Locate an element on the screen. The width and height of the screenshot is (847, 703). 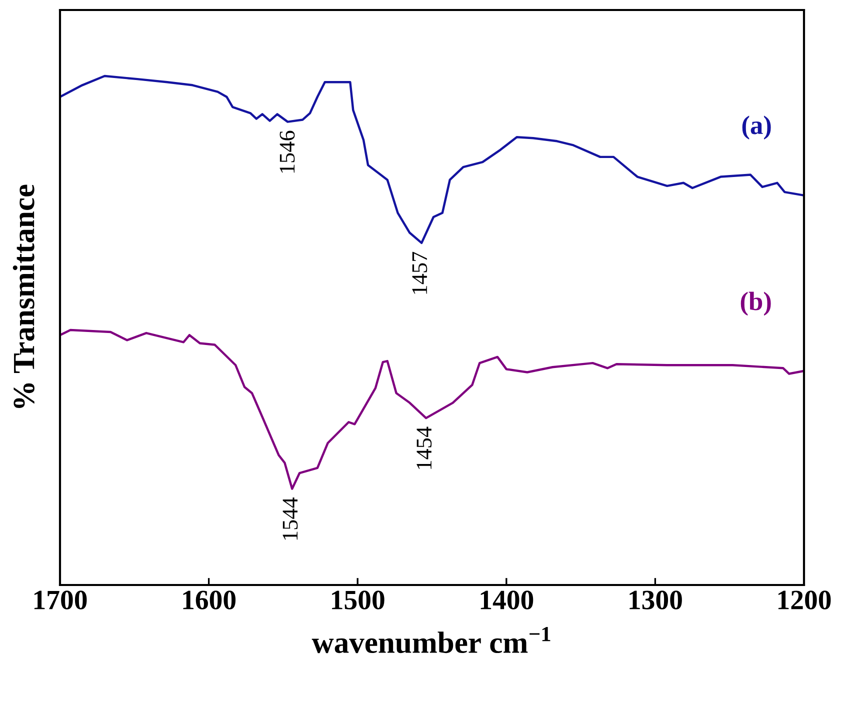
x-tick-label: 1400 is located at coordinates (507, 600).